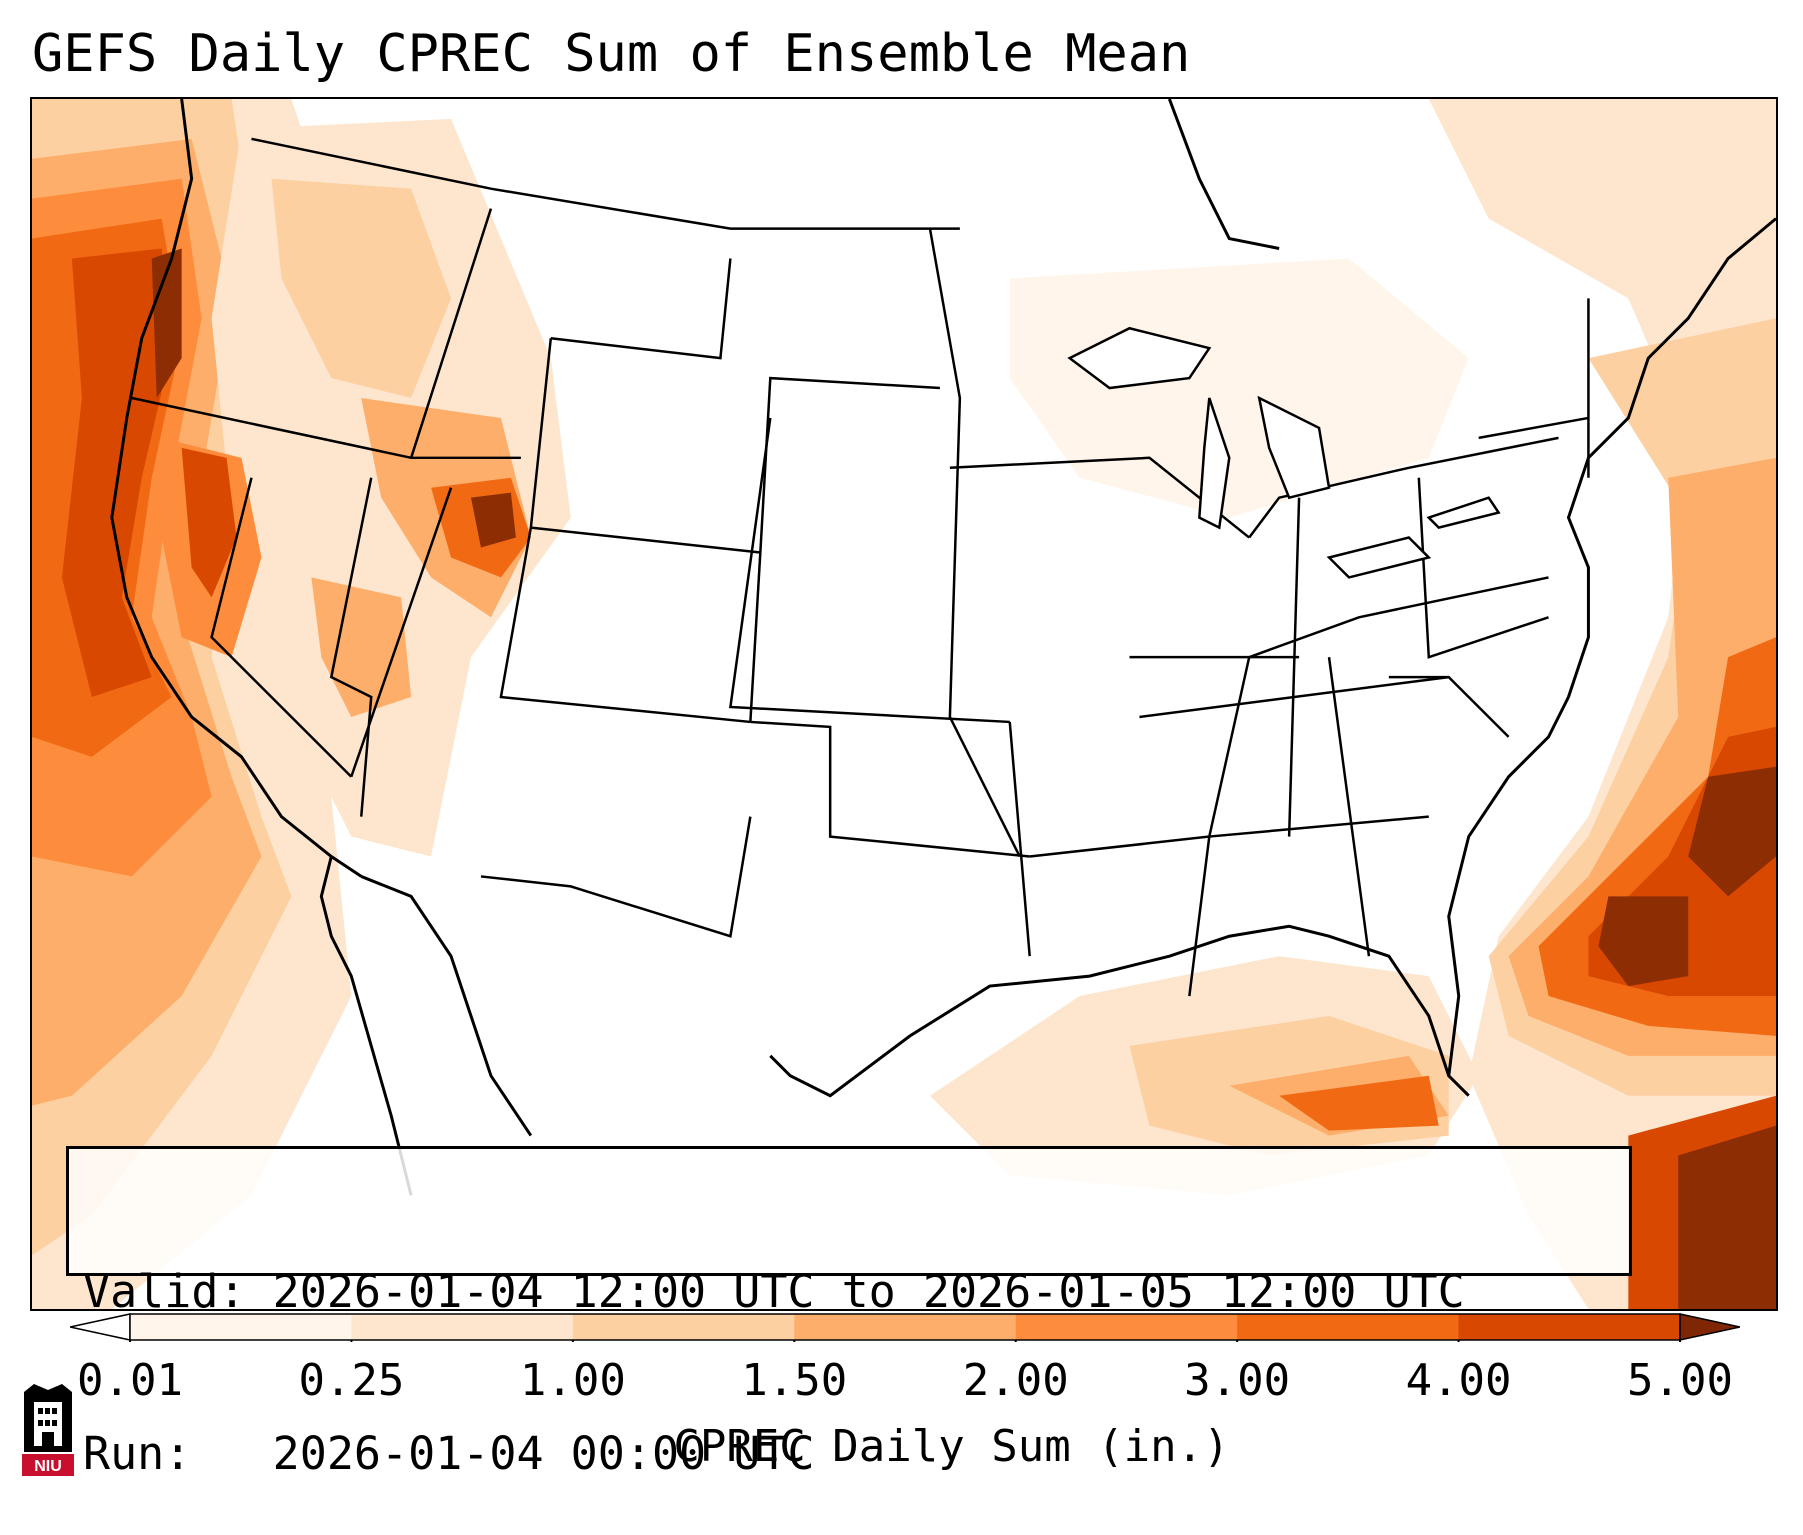 Image resolution: width=1803 pixels, height=1535 pixels. What do you see at coordinates (572, 1380) in the screenshot?
I see `colorbar-tick-label: 1.00` at bounding box center [572, 1380].